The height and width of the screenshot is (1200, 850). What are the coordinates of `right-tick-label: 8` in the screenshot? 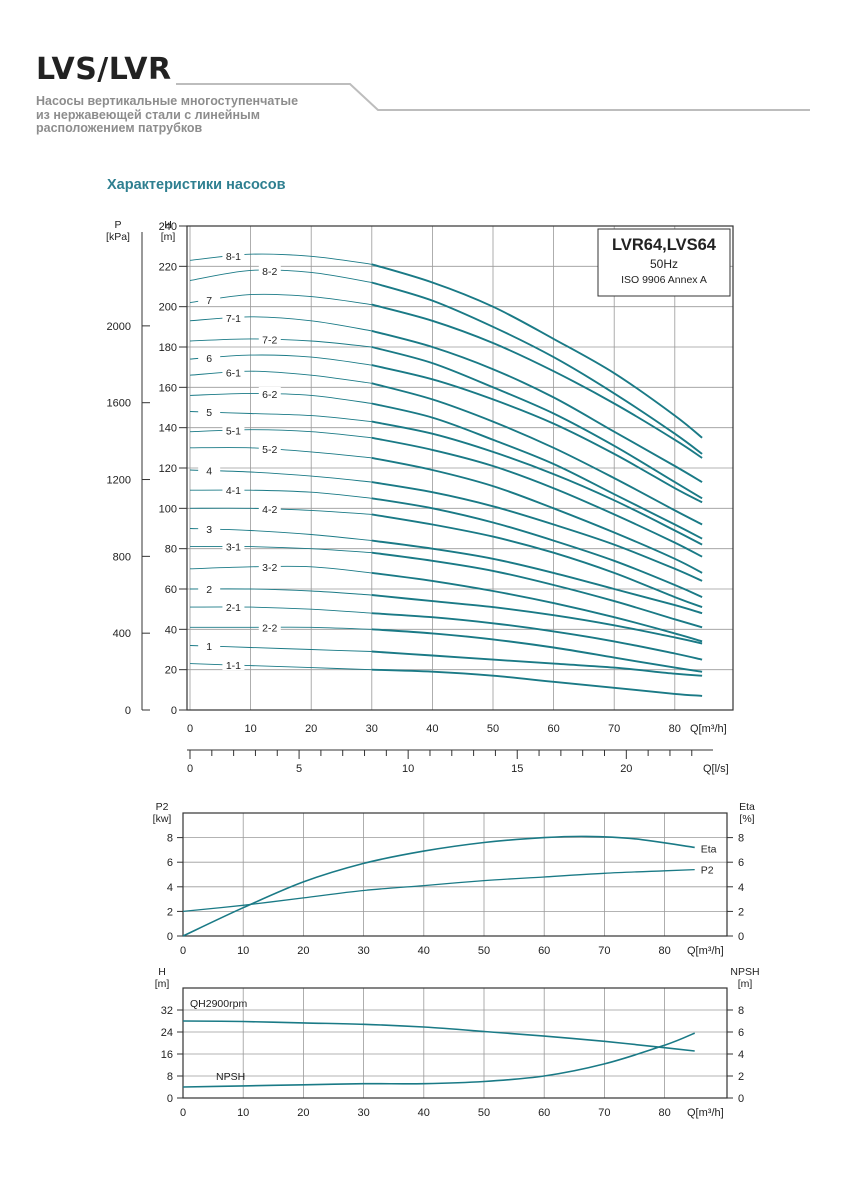 It's located at (741, 839).